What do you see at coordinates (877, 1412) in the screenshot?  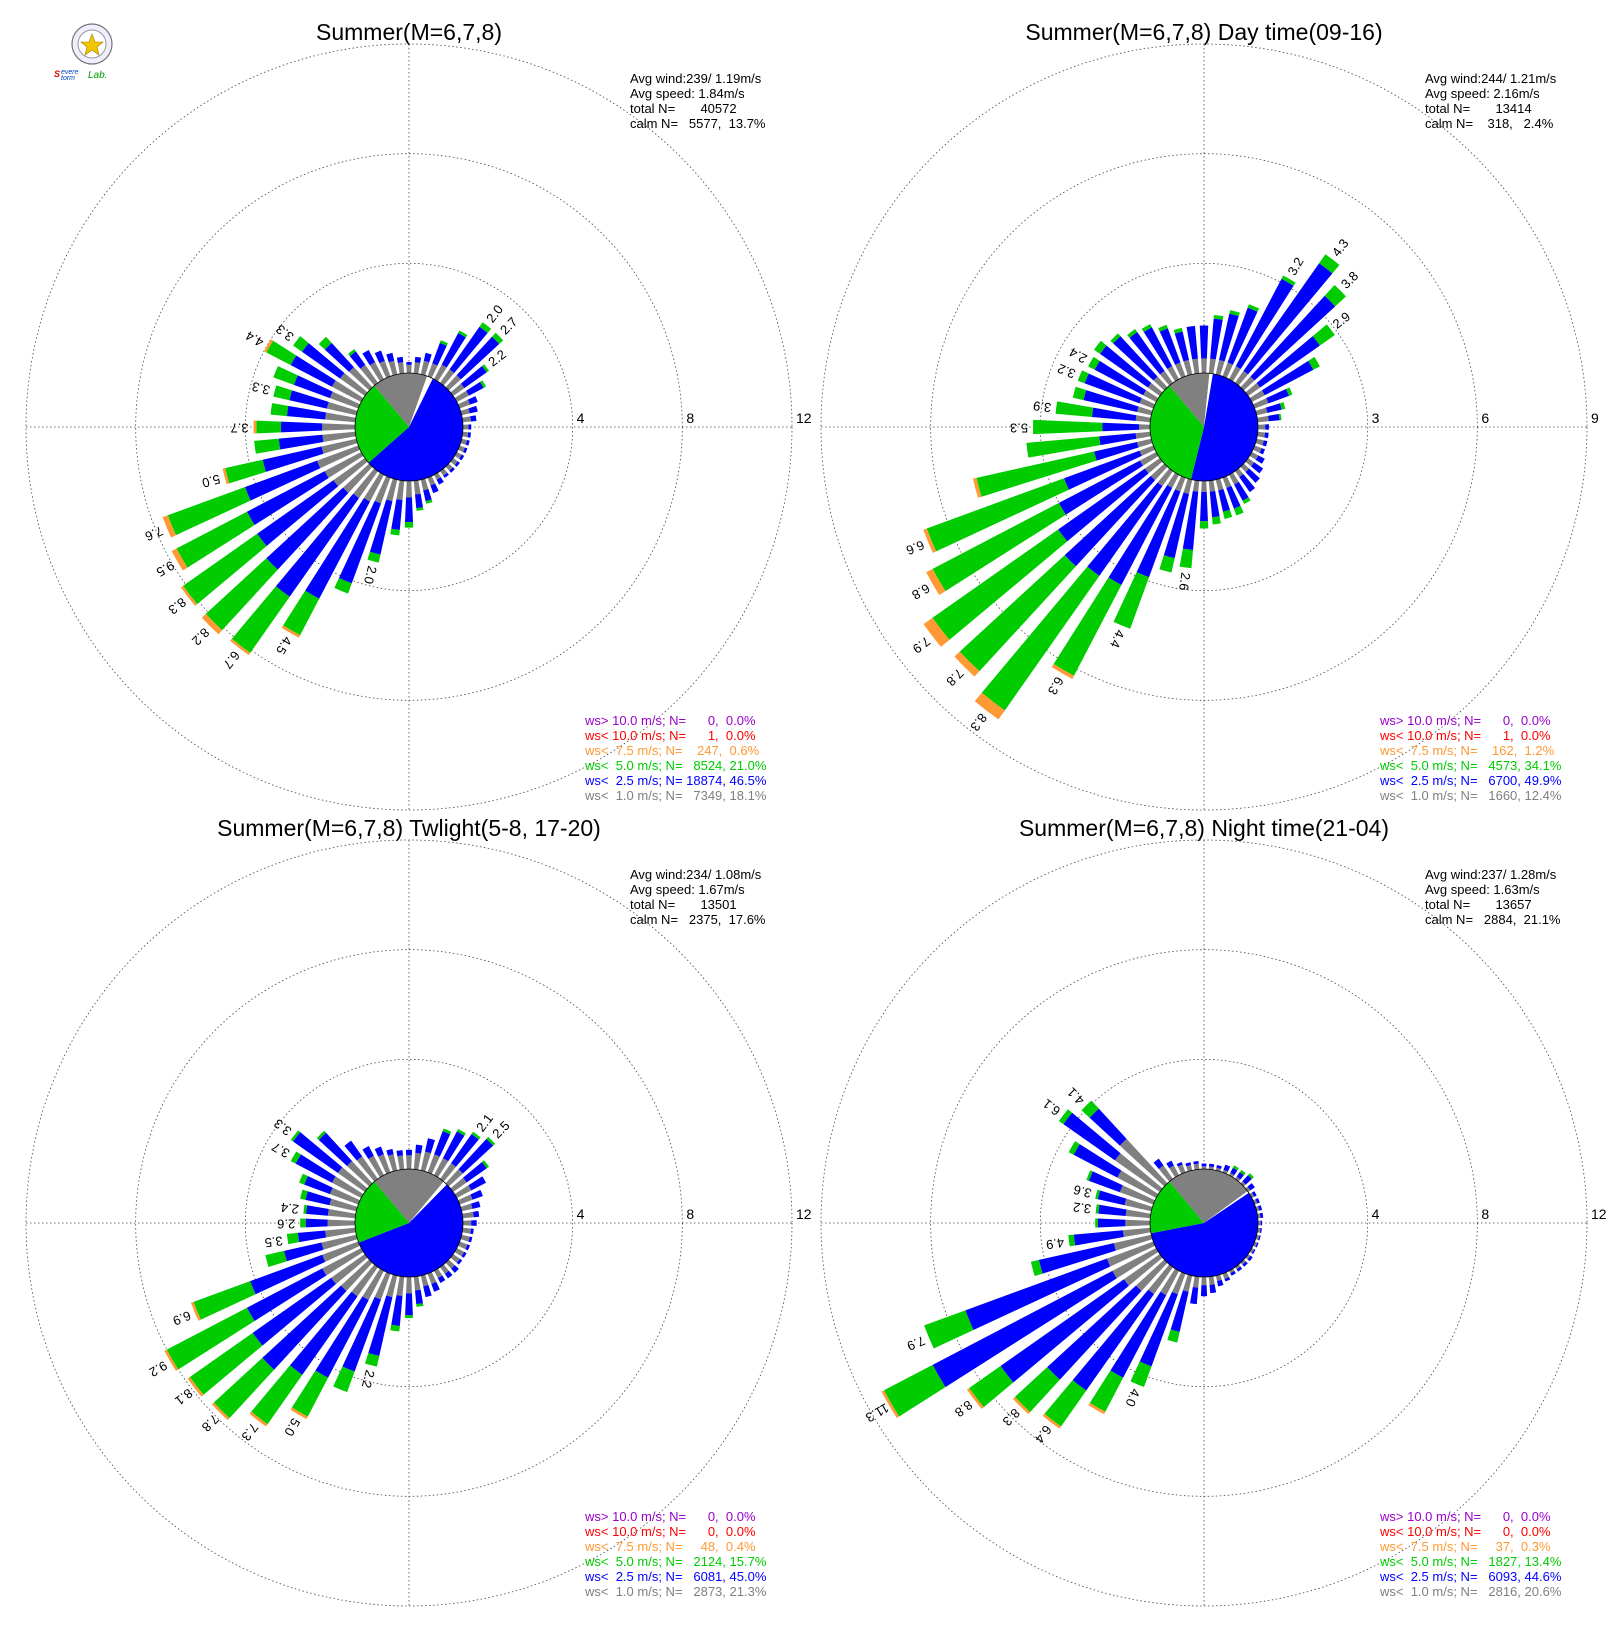 I see `bar-total-label: 11.3` at bounding box center [877, 1412].